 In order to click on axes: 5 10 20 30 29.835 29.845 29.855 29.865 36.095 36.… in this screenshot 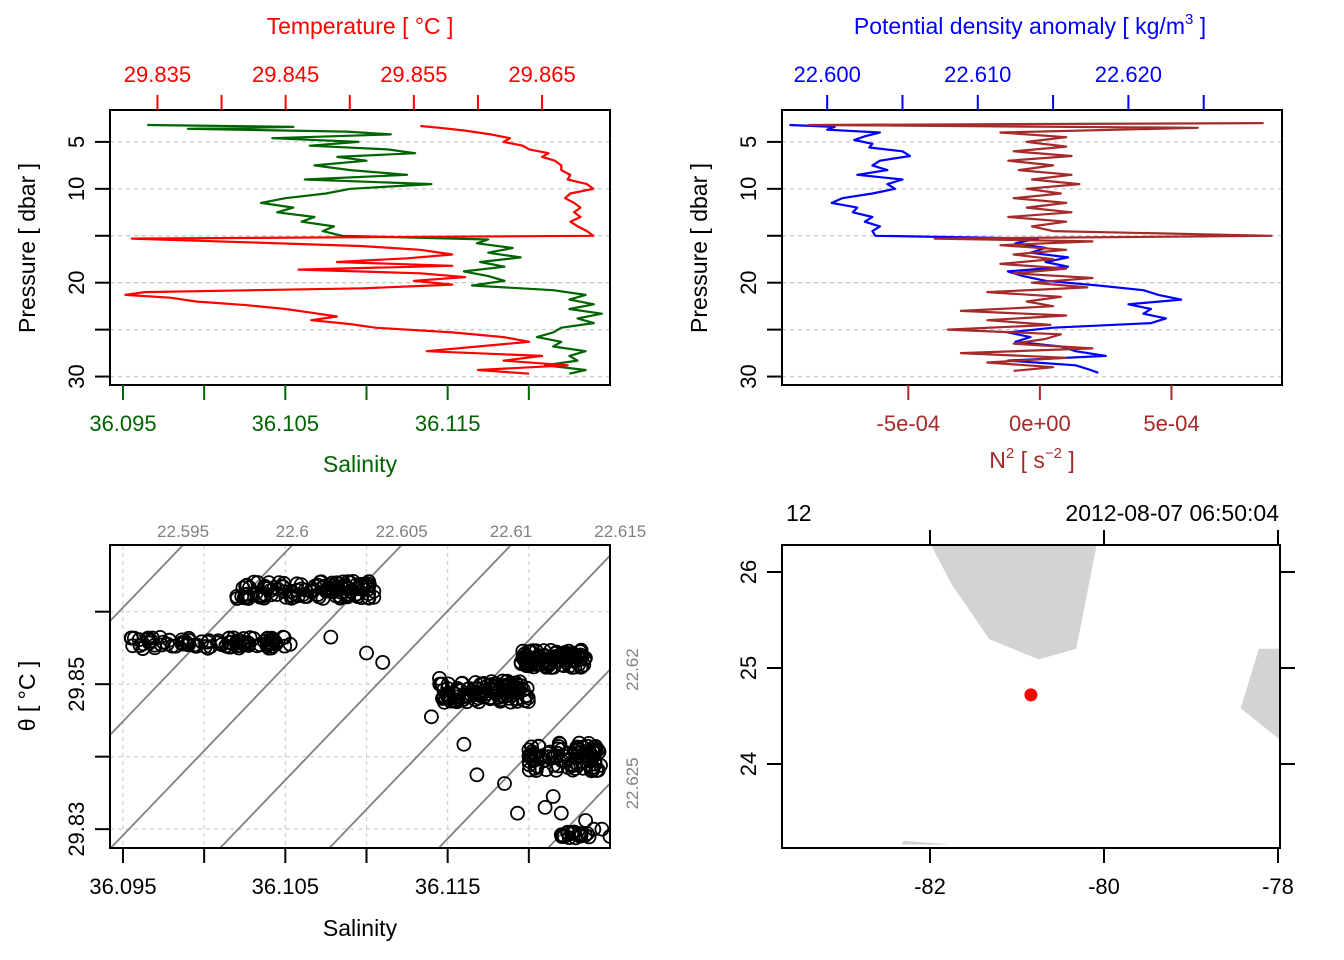, I will do `click(320, 249)`.